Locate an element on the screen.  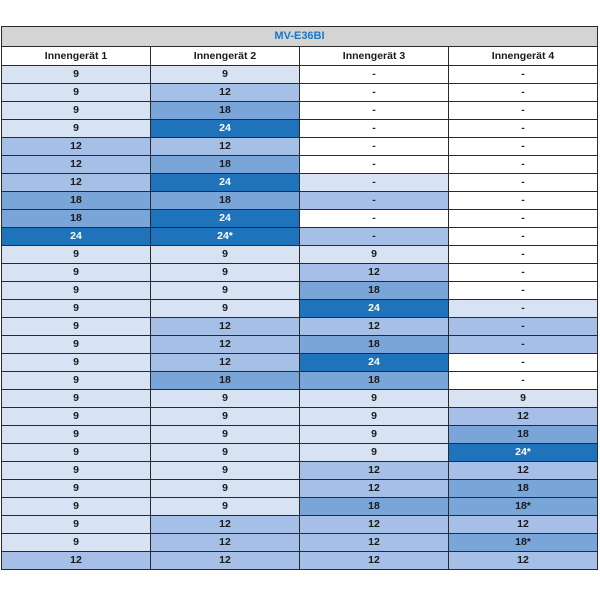
table-cell-innengeraet-1: 24 is located at coordinates (76, 236).